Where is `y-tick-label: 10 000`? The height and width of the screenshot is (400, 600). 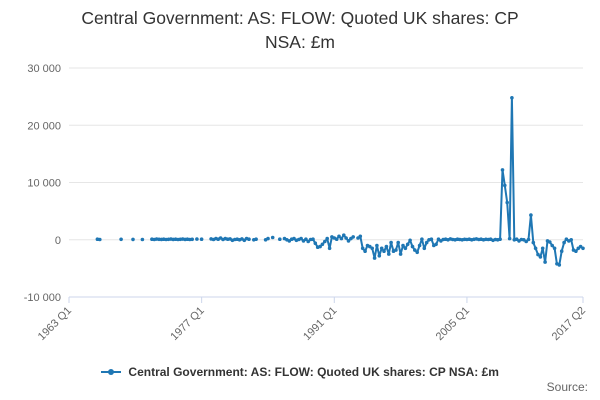
y-tick-label: 10 000 is located at coordinates (44, 184).